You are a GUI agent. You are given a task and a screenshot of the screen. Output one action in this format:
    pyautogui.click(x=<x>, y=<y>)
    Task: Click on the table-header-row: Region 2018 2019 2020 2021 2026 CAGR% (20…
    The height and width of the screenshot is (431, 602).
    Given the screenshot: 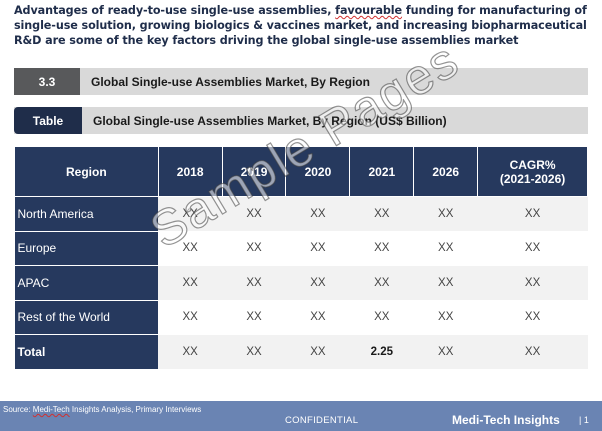 What is the action you would take?
    pyautogui.click(x=301, y=171)
    